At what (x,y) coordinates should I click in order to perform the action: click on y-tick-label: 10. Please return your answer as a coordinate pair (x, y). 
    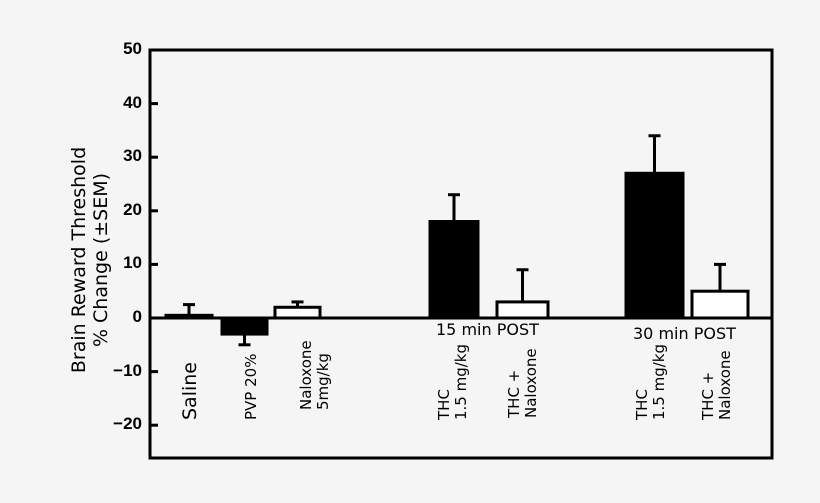
    Looking at the image, I should click on (132, 263).